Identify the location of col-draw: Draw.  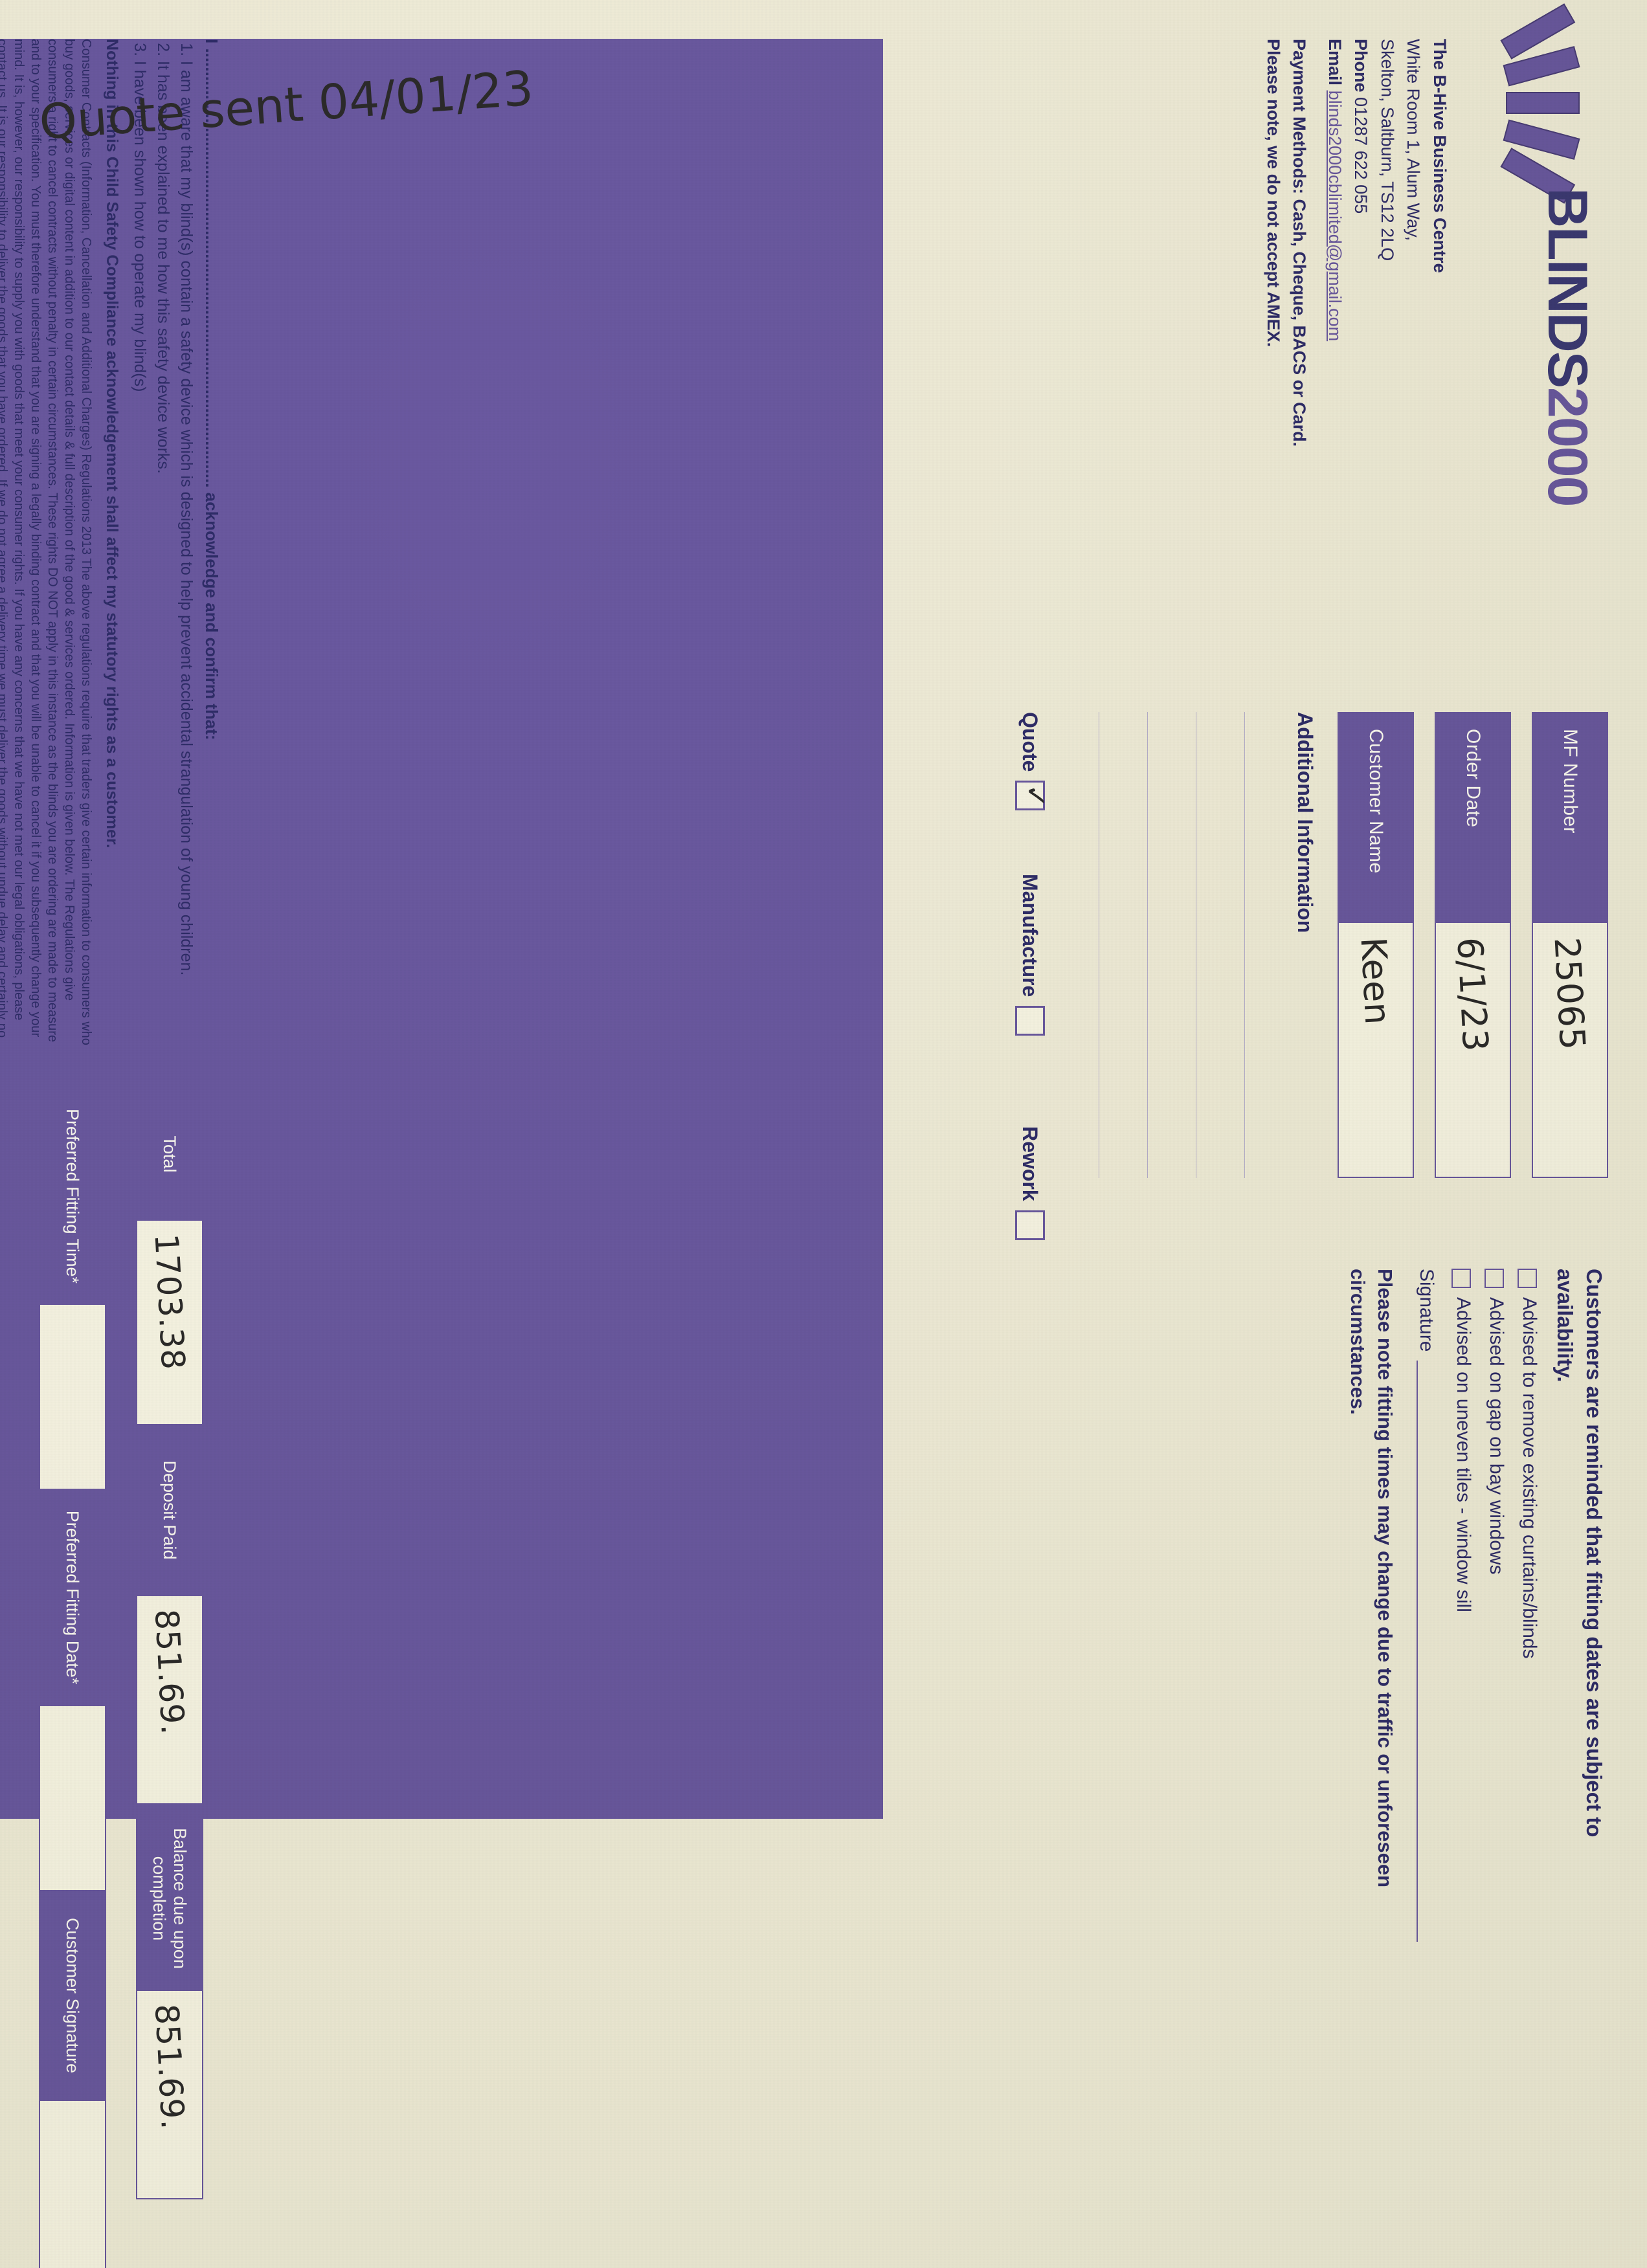
(441, 1083).